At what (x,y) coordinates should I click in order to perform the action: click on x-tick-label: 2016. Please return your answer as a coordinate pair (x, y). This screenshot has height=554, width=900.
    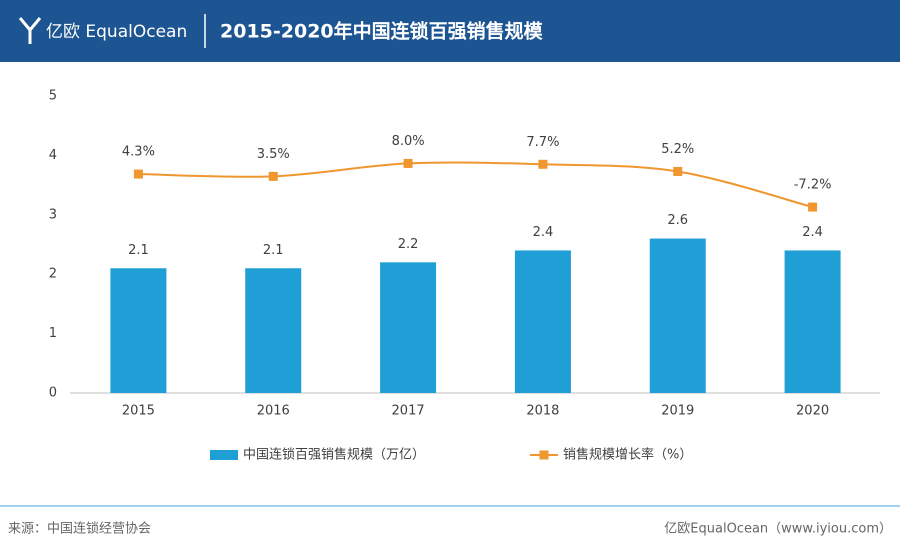
    Looking at the image, I should click on (273, 411).